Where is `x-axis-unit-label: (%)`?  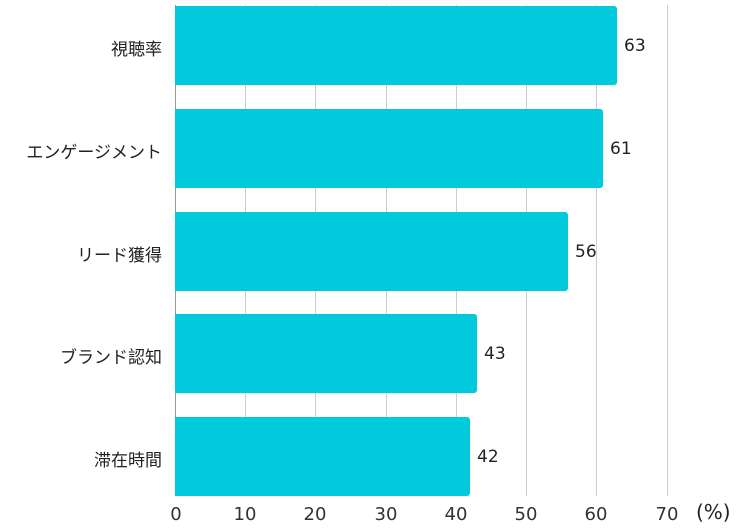 x-axis-unit-label: (%) is located at coordinates (713, 512).